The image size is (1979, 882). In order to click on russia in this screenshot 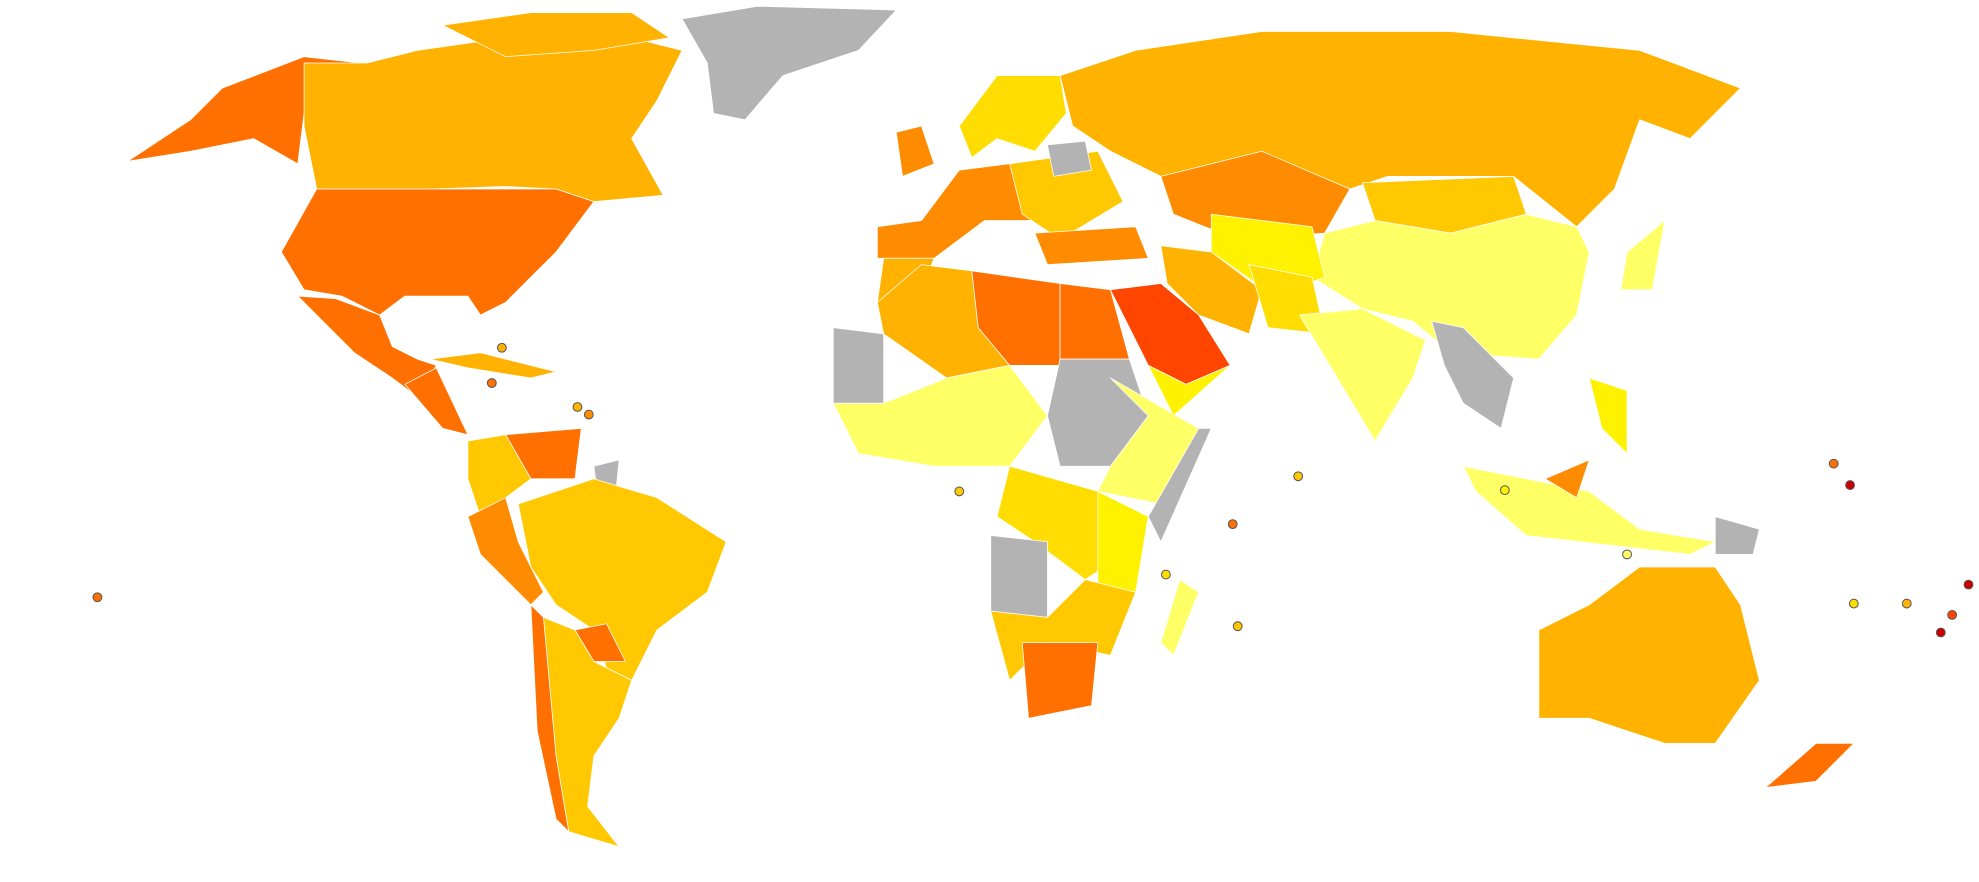, I will do `click(1400, 129)`.